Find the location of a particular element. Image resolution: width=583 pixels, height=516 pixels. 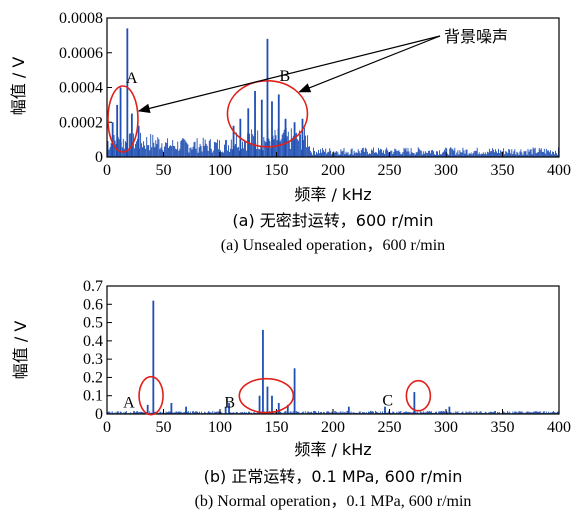

y-tick-label: 0.4 is located at coordinates (93, 341).